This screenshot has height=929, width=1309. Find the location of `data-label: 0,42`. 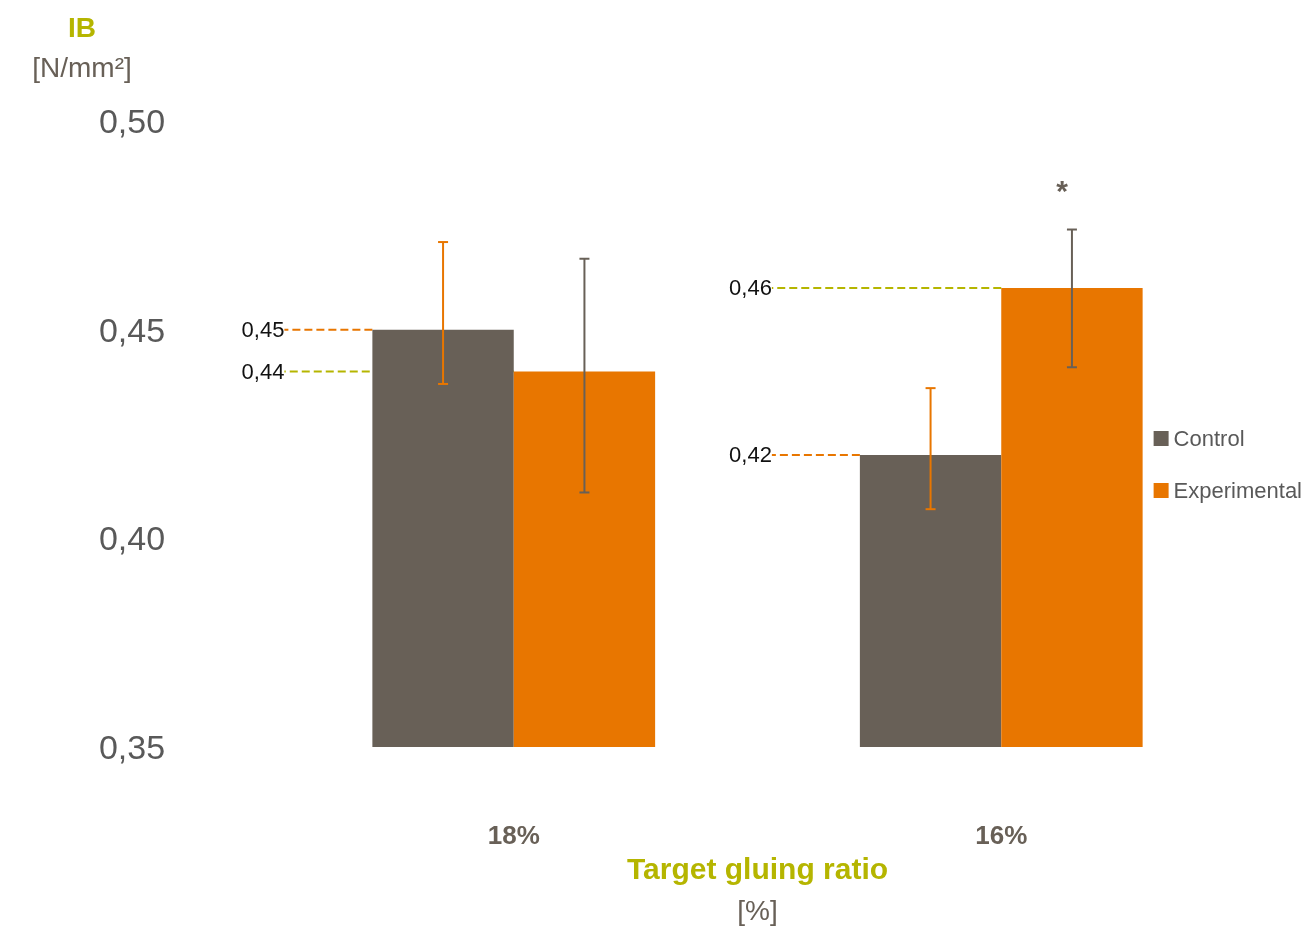

data-label: 0,42 is located at coordinates (750, 455).